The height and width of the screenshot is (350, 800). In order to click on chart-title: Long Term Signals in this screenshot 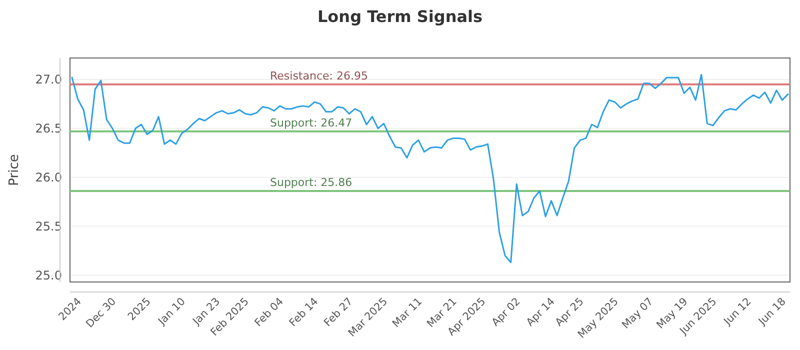, I will do `click(400, 16)`.